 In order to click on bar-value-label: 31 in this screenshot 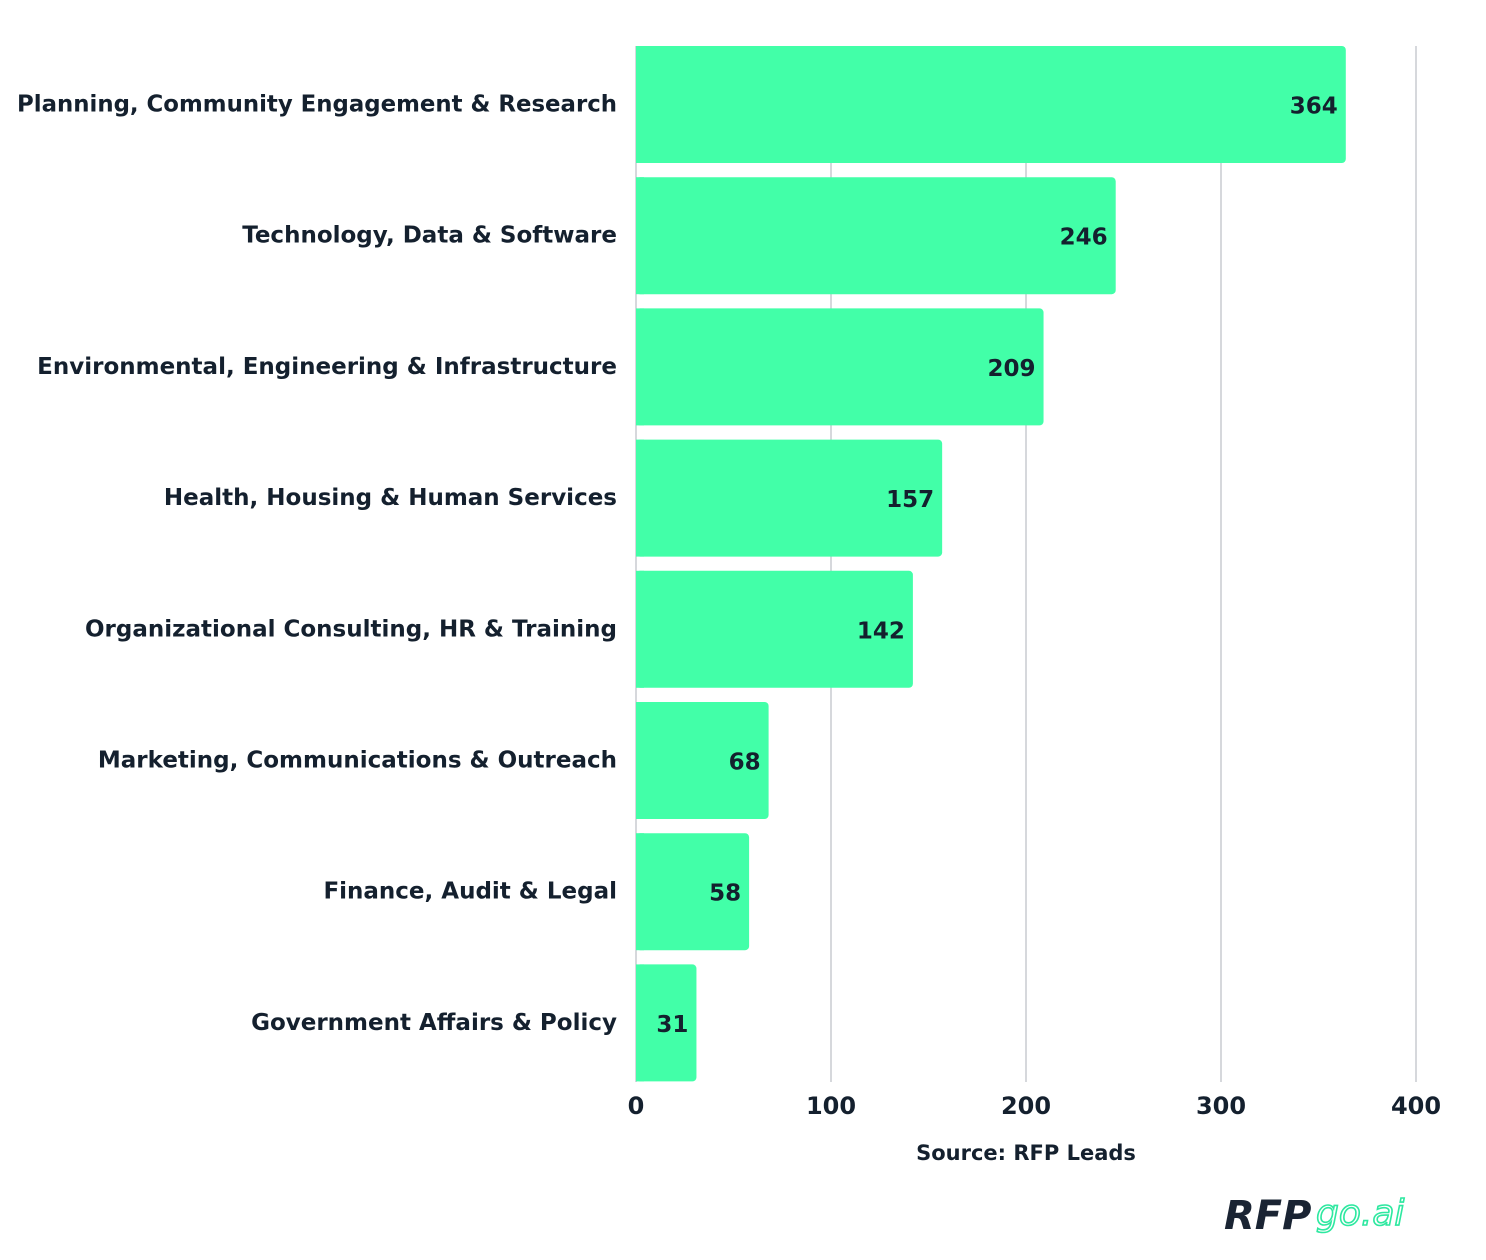, I will do `click(672, 1025)`.